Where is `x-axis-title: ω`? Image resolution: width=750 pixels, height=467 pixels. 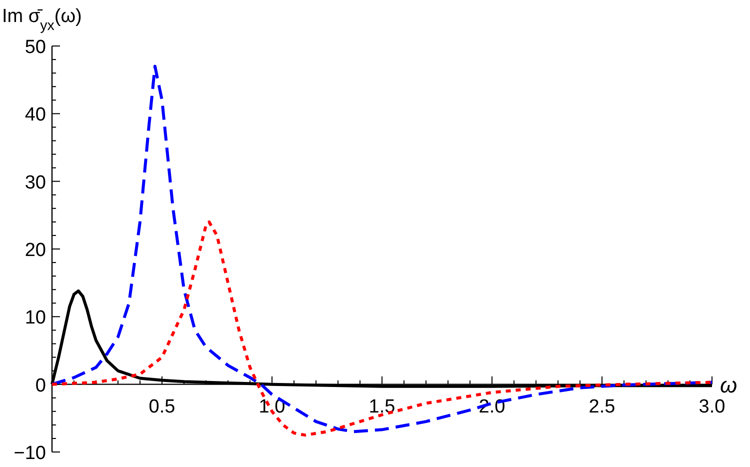 x-axis-title: ω is located at coordinates (729, 385).